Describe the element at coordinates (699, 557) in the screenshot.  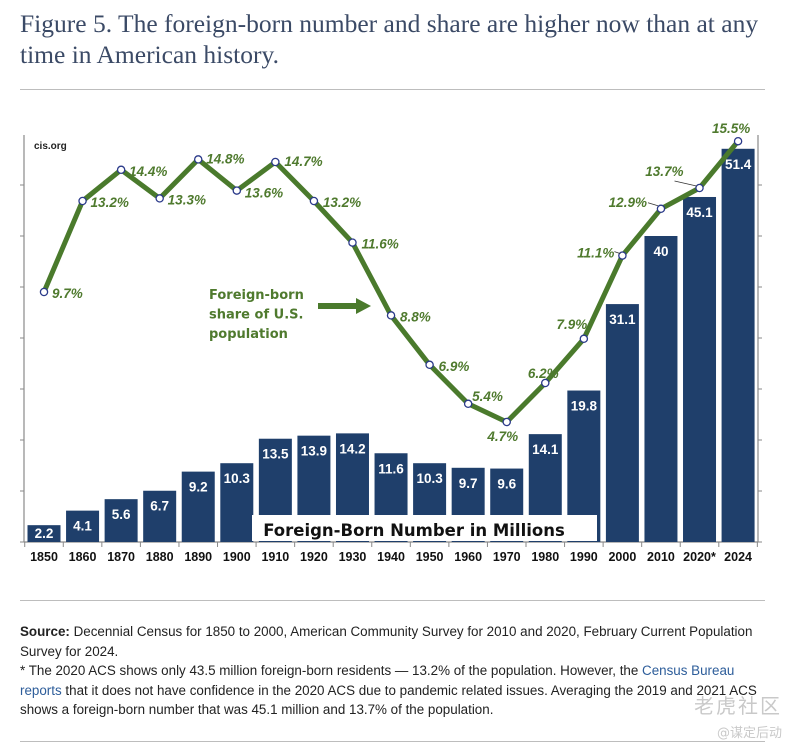
I see `x-tick-2020*: 2020*` at that location.